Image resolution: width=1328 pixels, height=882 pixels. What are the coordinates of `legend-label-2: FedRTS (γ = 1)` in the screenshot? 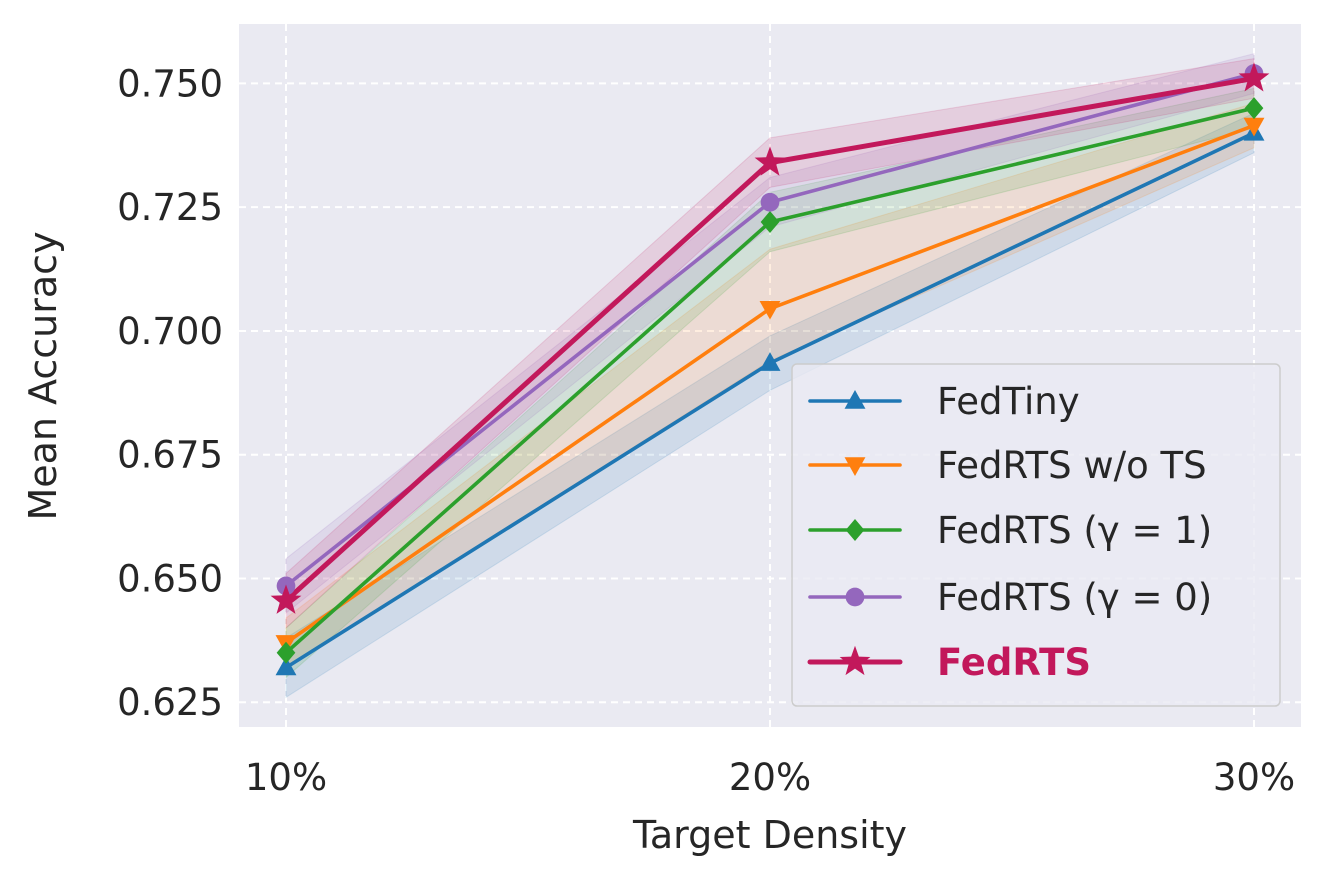 It's located at (1074, 530).